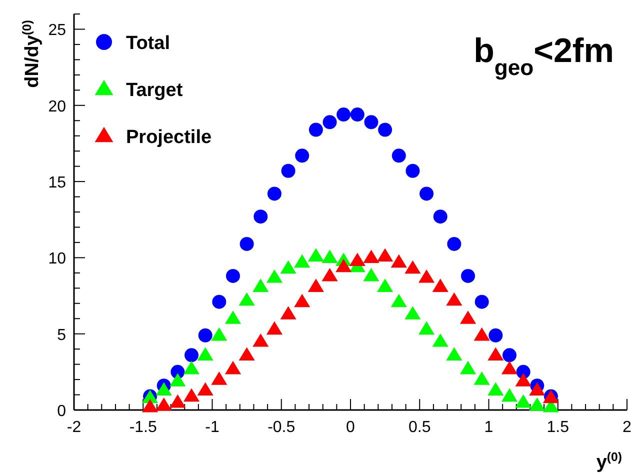 Image resolution: width=631 pixels, height=475 pixels. I want to click on legend-label: Projectile, so click(169, 137).